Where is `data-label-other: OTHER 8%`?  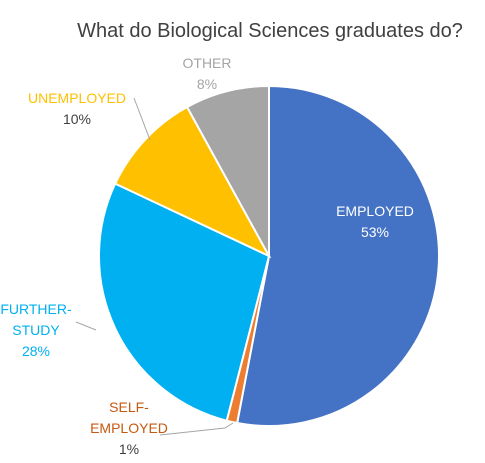 data-label-other: OTHER 8% is located at coordinates (207, 73).